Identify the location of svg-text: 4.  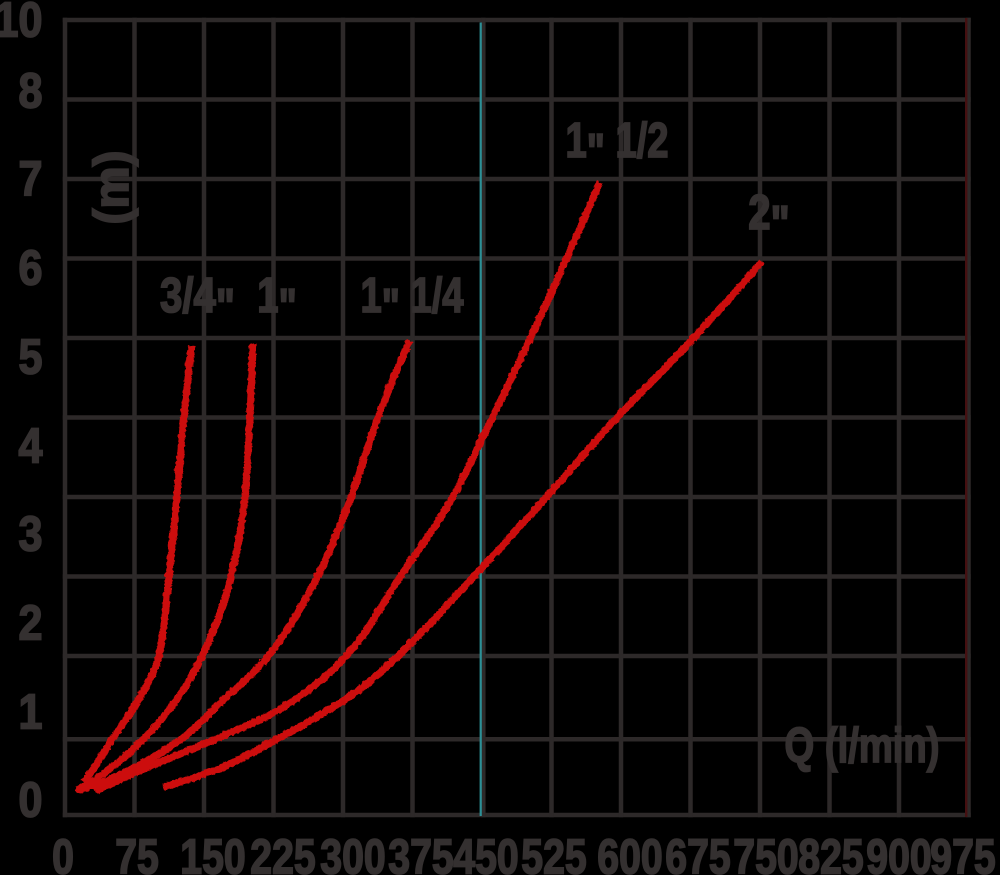
(31, 445).